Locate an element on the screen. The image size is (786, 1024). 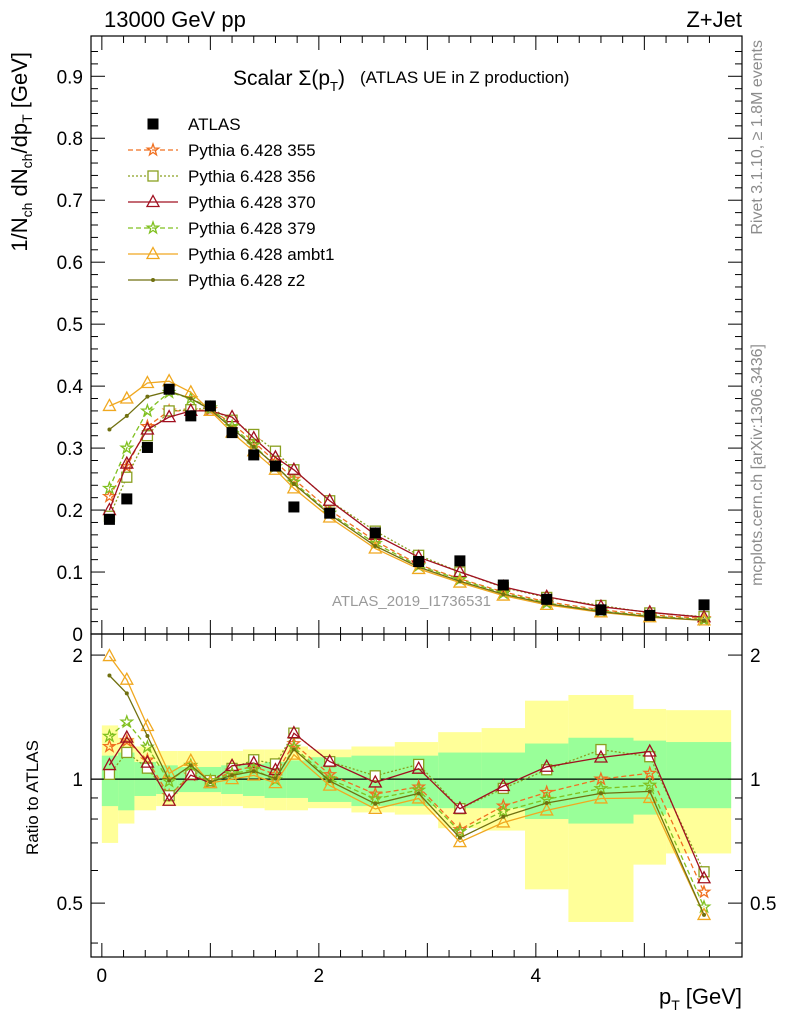
mcplots-label: mcplots.cern.ch [arXiv:1306.3436] is located at coordinates (757, 465).